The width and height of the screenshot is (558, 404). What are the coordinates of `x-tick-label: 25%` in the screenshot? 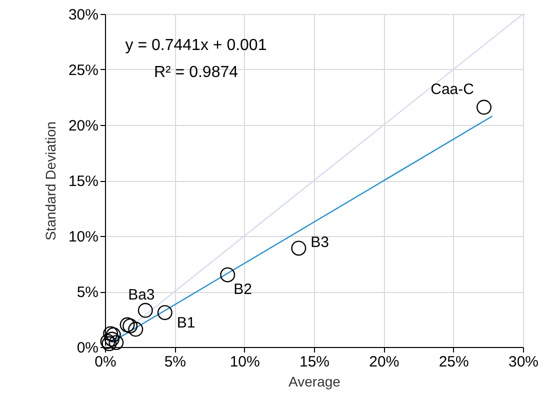 It's located at (453, 362).